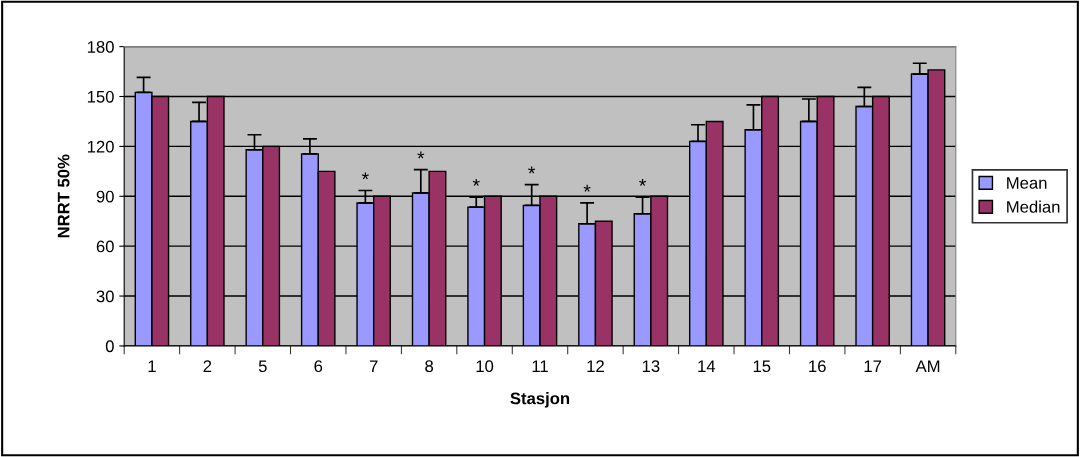 This screenshot has width=1080, height=457. I want to click on y-tick-label: 0, so click(109, 346).